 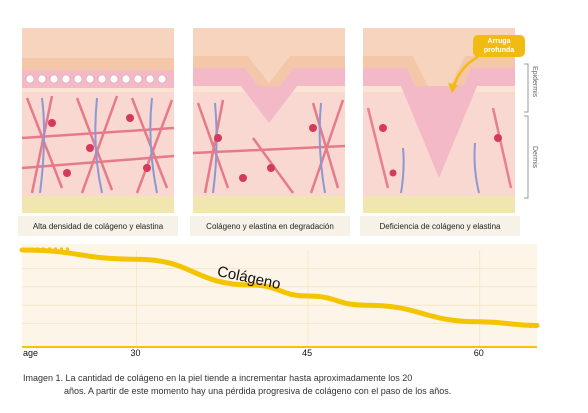 What do you see at coordinates (270, 226) in the screenshot?
I see `panel-caption-degrading: Colágeno y elastina en degradación` at bounding box center [270, 226].